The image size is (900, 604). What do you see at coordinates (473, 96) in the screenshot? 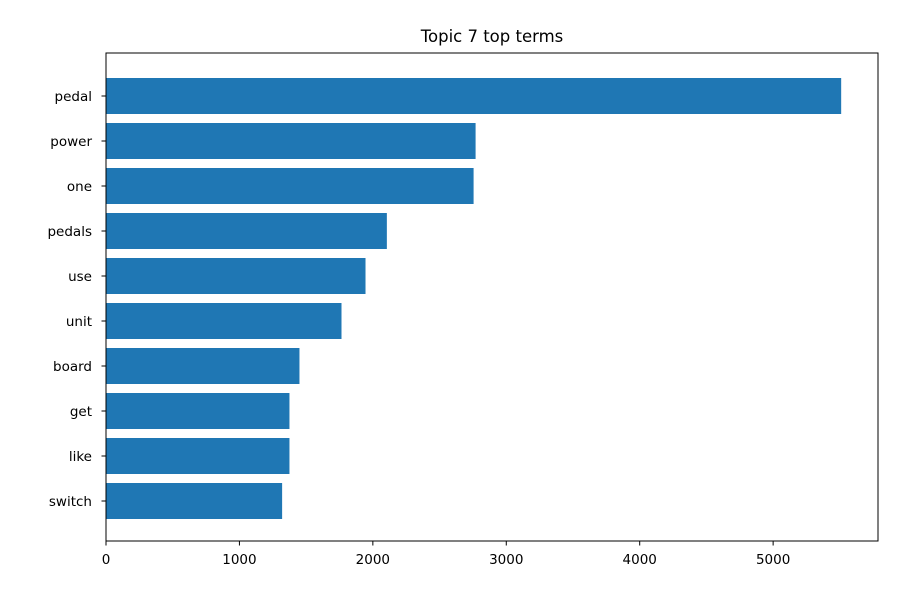
I see `bar-pedal` at bounding box center [473, 96].